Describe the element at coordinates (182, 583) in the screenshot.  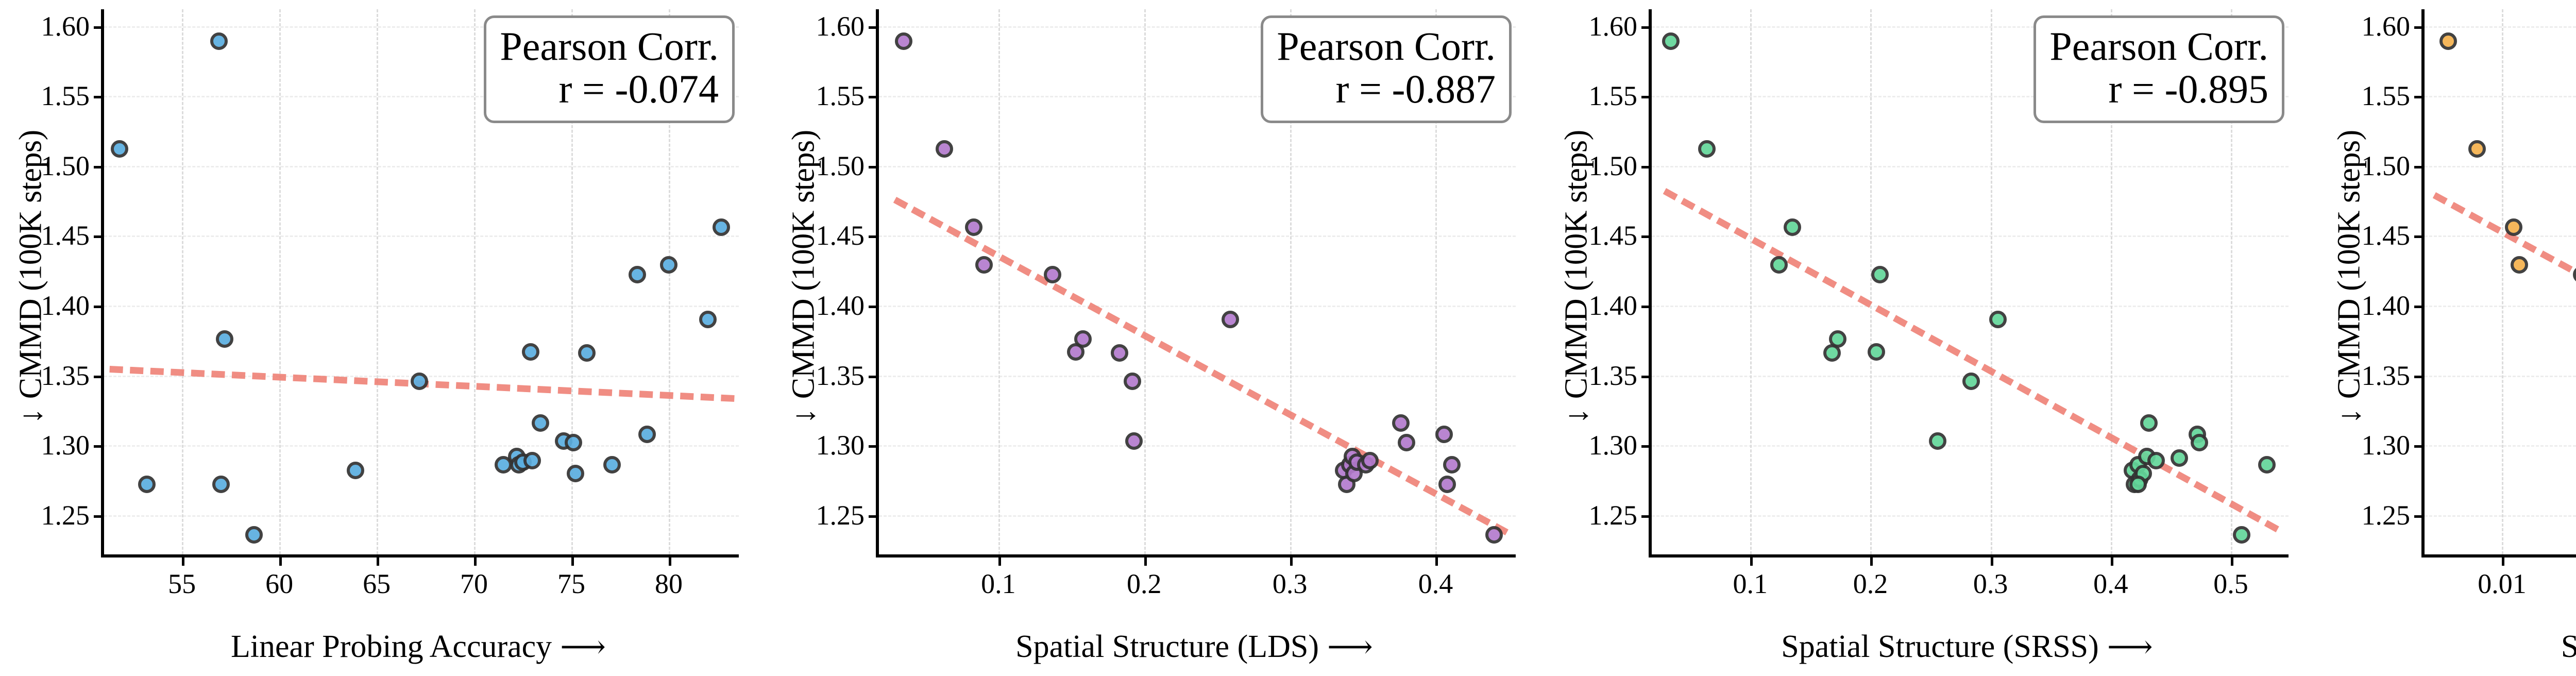
I see `x-tick-label: 55` at that location.